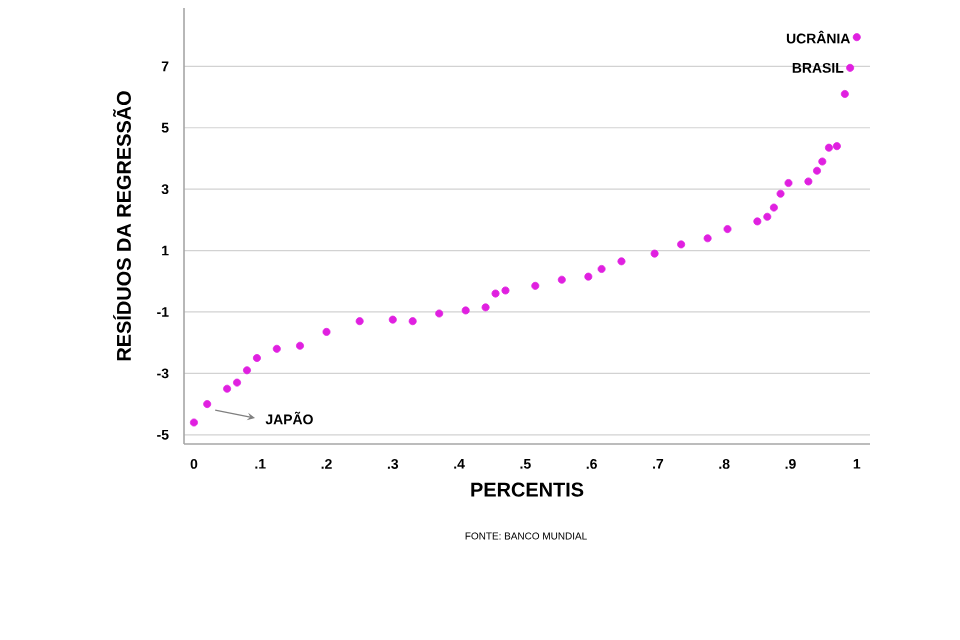  What do you see at coordinates (527, 489) in the screenshot?
I see `x-axis-title: PERCENTIS` at bounding box center [527, 489].